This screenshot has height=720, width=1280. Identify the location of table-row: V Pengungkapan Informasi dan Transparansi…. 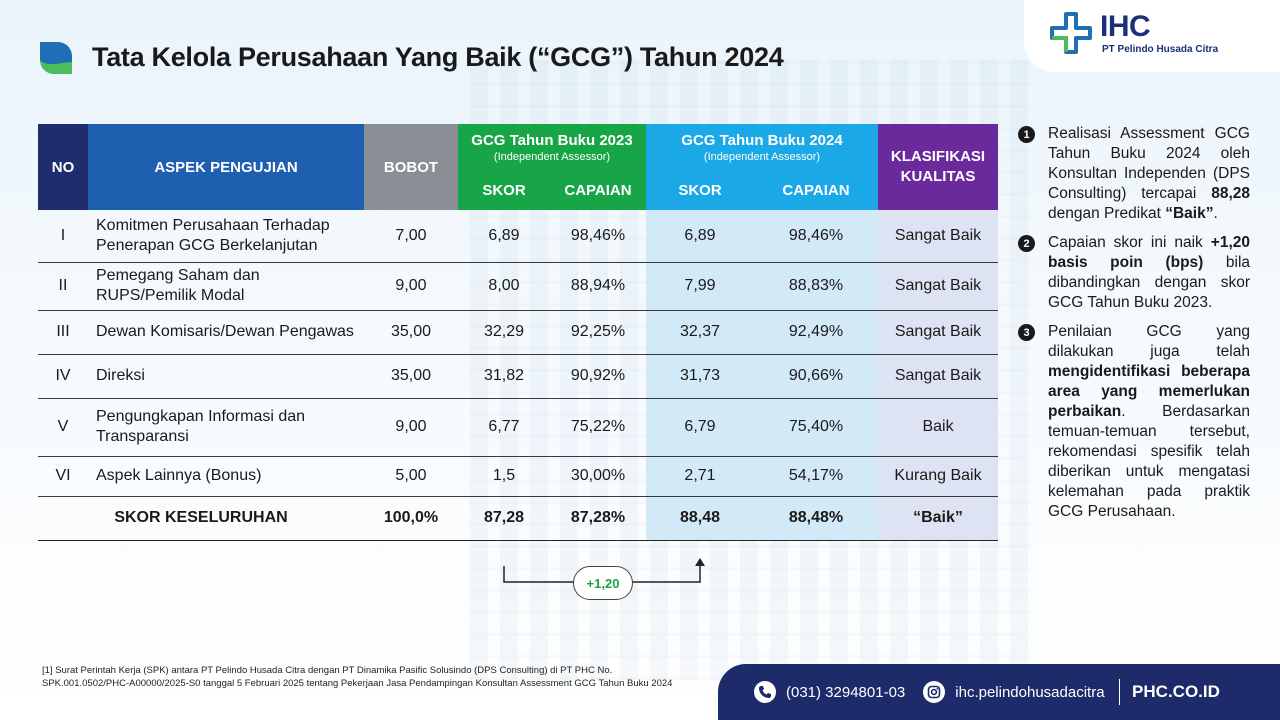
(518, 427).